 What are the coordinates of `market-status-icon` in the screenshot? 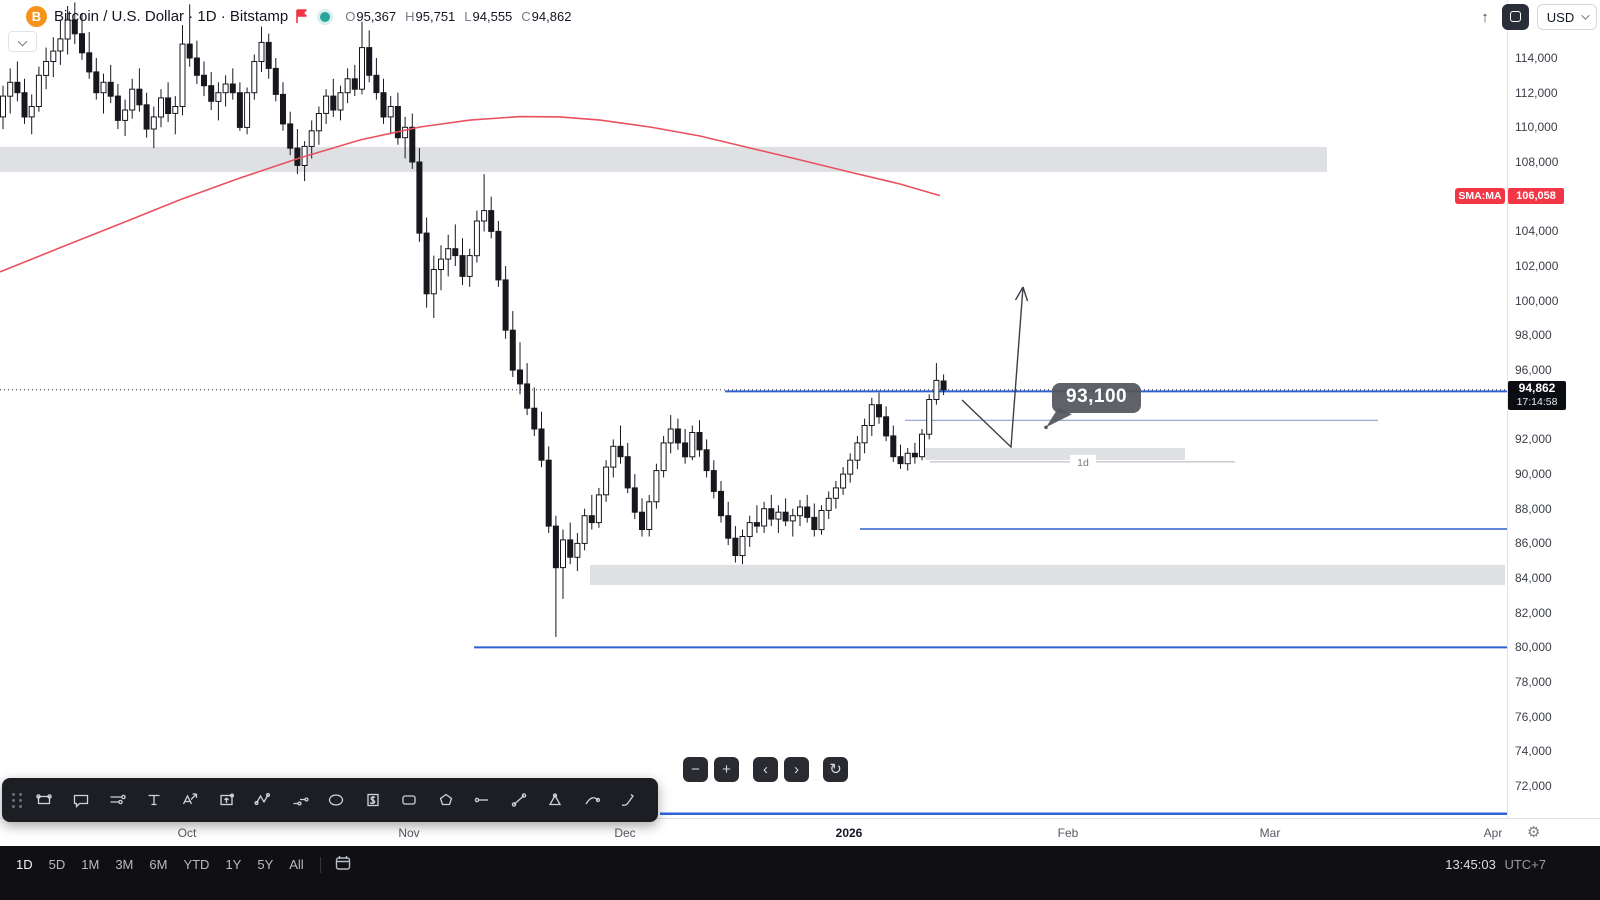 It's located at (325, 16).